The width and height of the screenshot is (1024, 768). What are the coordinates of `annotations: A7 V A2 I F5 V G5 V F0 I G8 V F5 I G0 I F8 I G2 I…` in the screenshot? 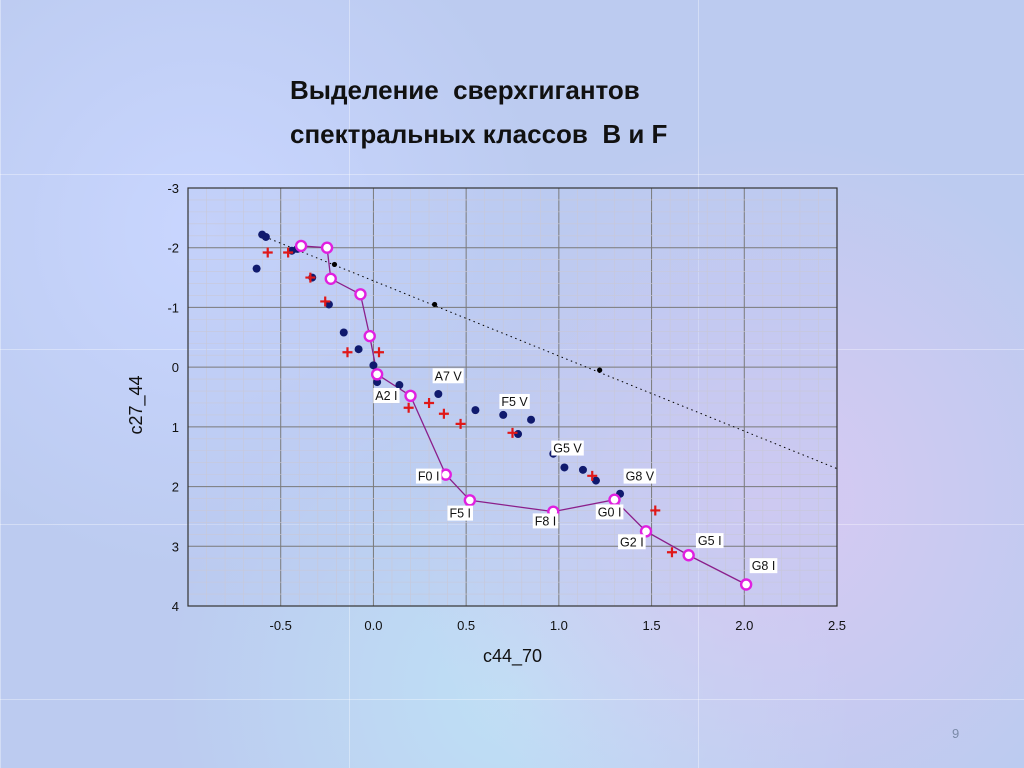 It's located at (575, 471).